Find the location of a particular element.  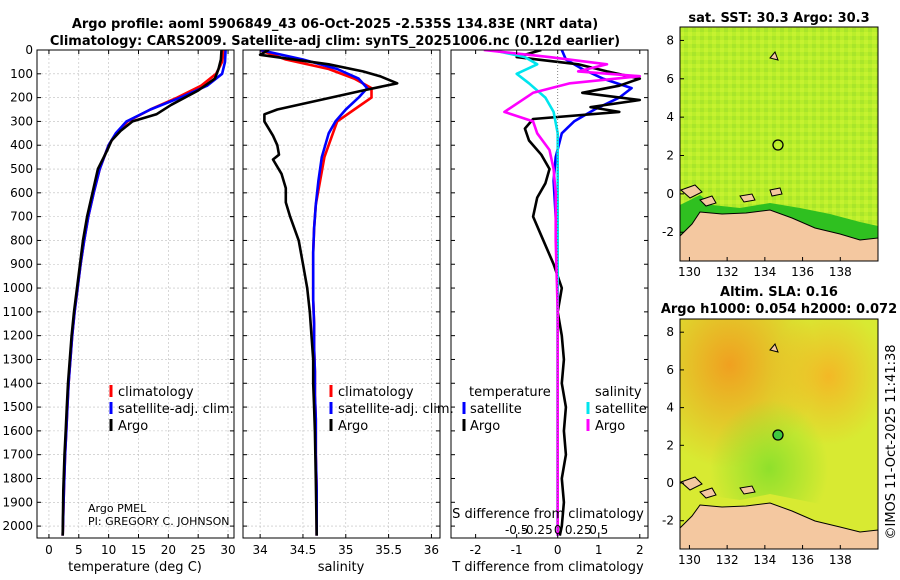

salinity-legend: climatology satellite-adj. clim. Argo is located at coordinates (391, 409).